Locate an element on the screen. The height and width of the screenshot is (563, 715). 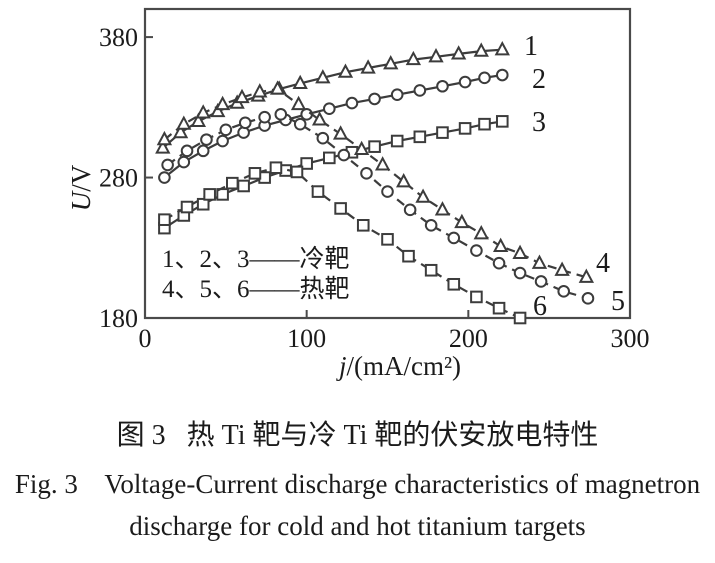
curve-1-label: 1 is located at coordinates (531, 46).